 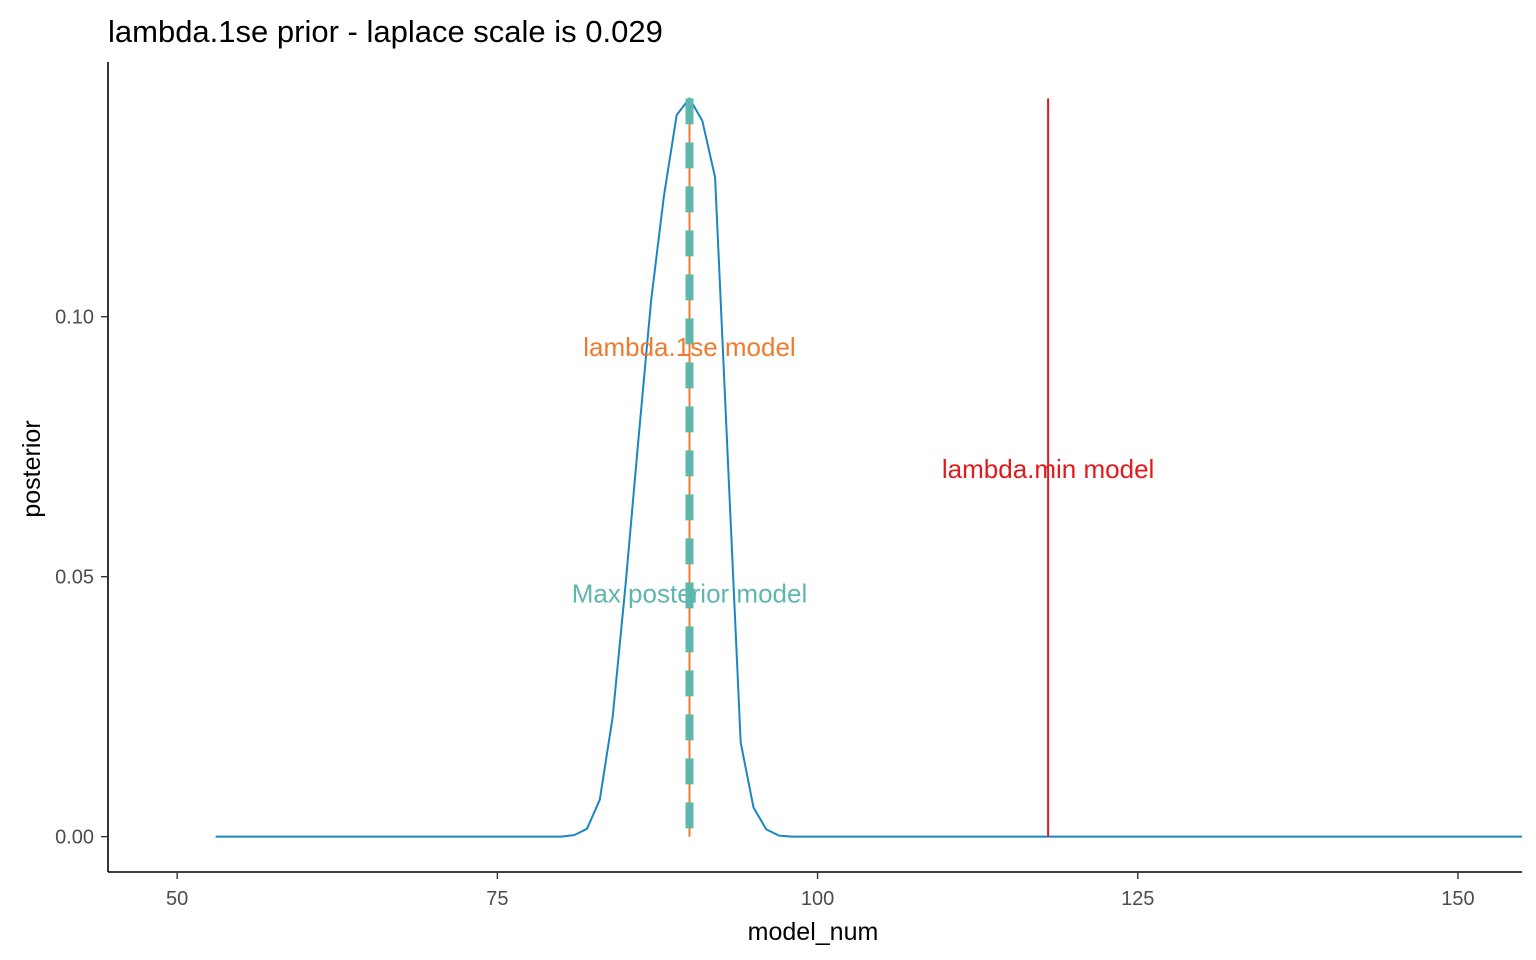 I want to click on x-axis-label: model_num, so click(x=813, y=932).